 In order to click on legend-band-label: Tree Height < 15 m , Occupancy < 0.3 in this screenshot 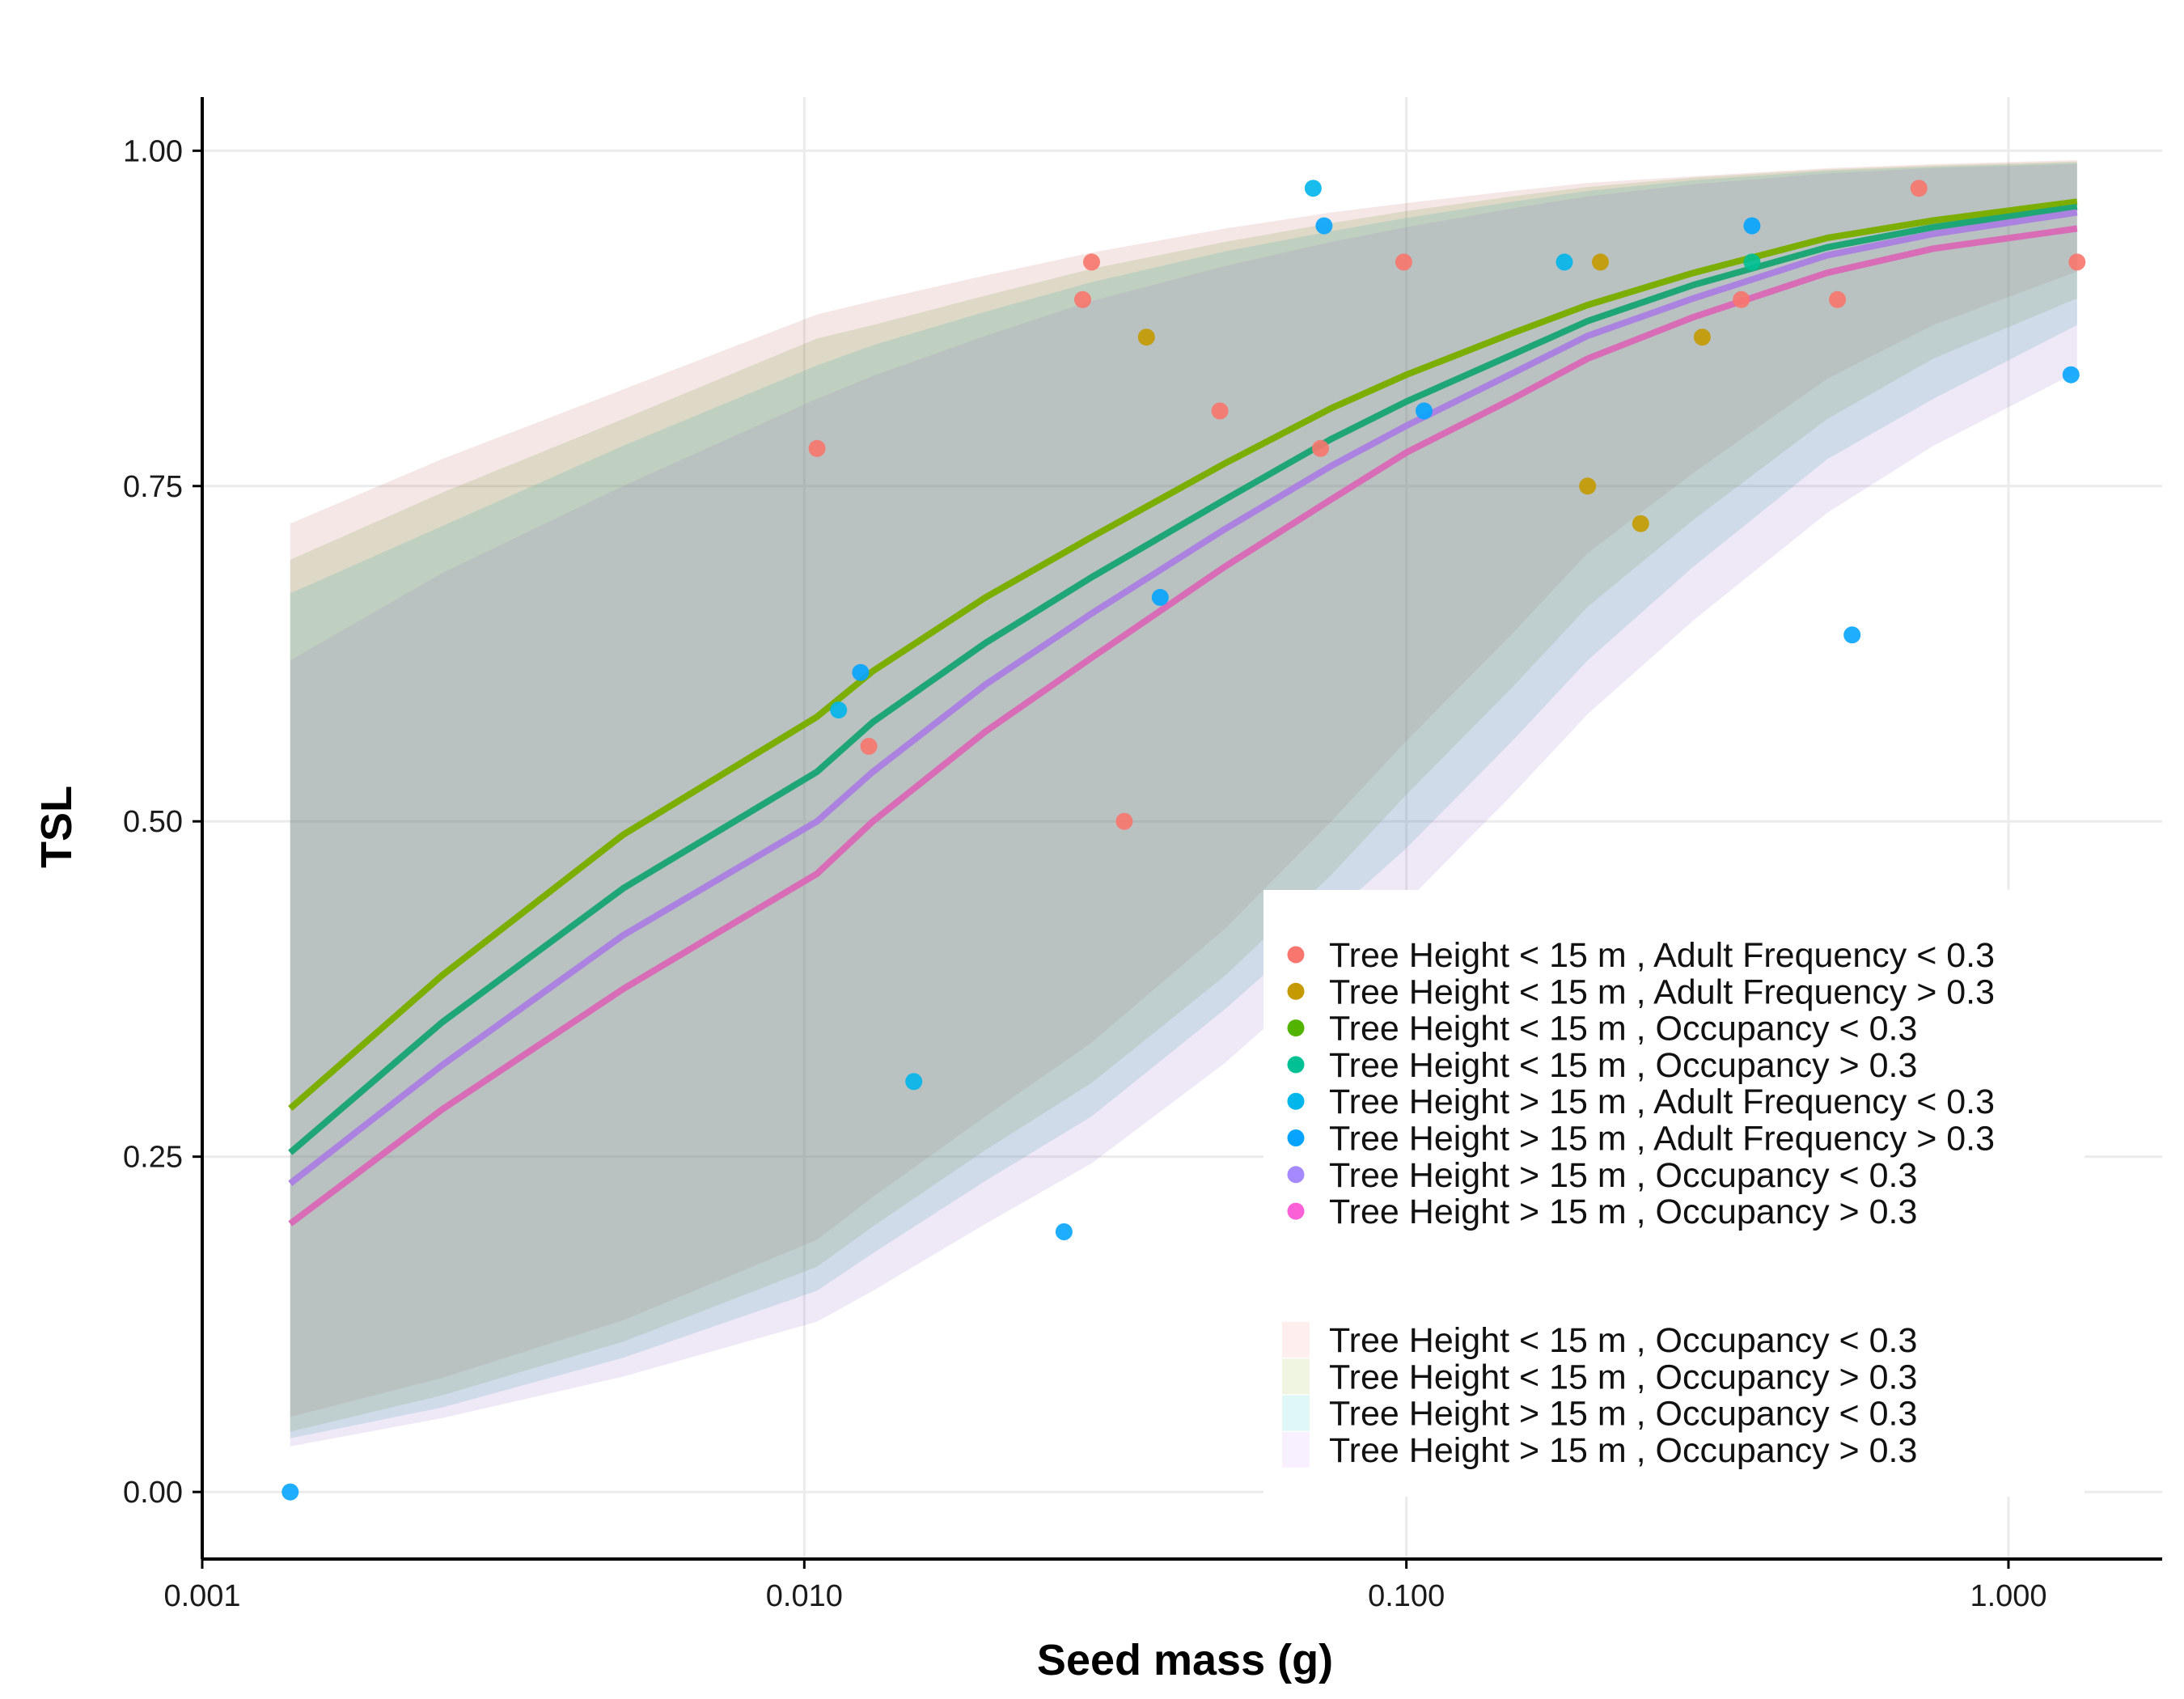, I will do `click(1623, 1340)`.